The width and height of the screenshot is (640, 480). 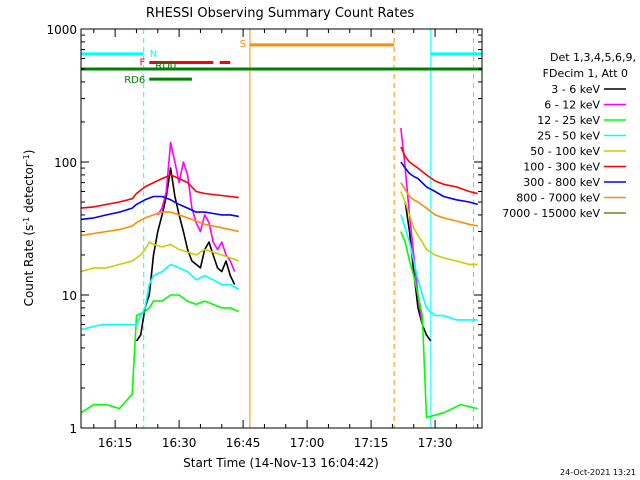 What do you see at coordinates (73, 429) in the screenshot?
I see `y-tick-label-0: 1` at bounding box center [73, 429].